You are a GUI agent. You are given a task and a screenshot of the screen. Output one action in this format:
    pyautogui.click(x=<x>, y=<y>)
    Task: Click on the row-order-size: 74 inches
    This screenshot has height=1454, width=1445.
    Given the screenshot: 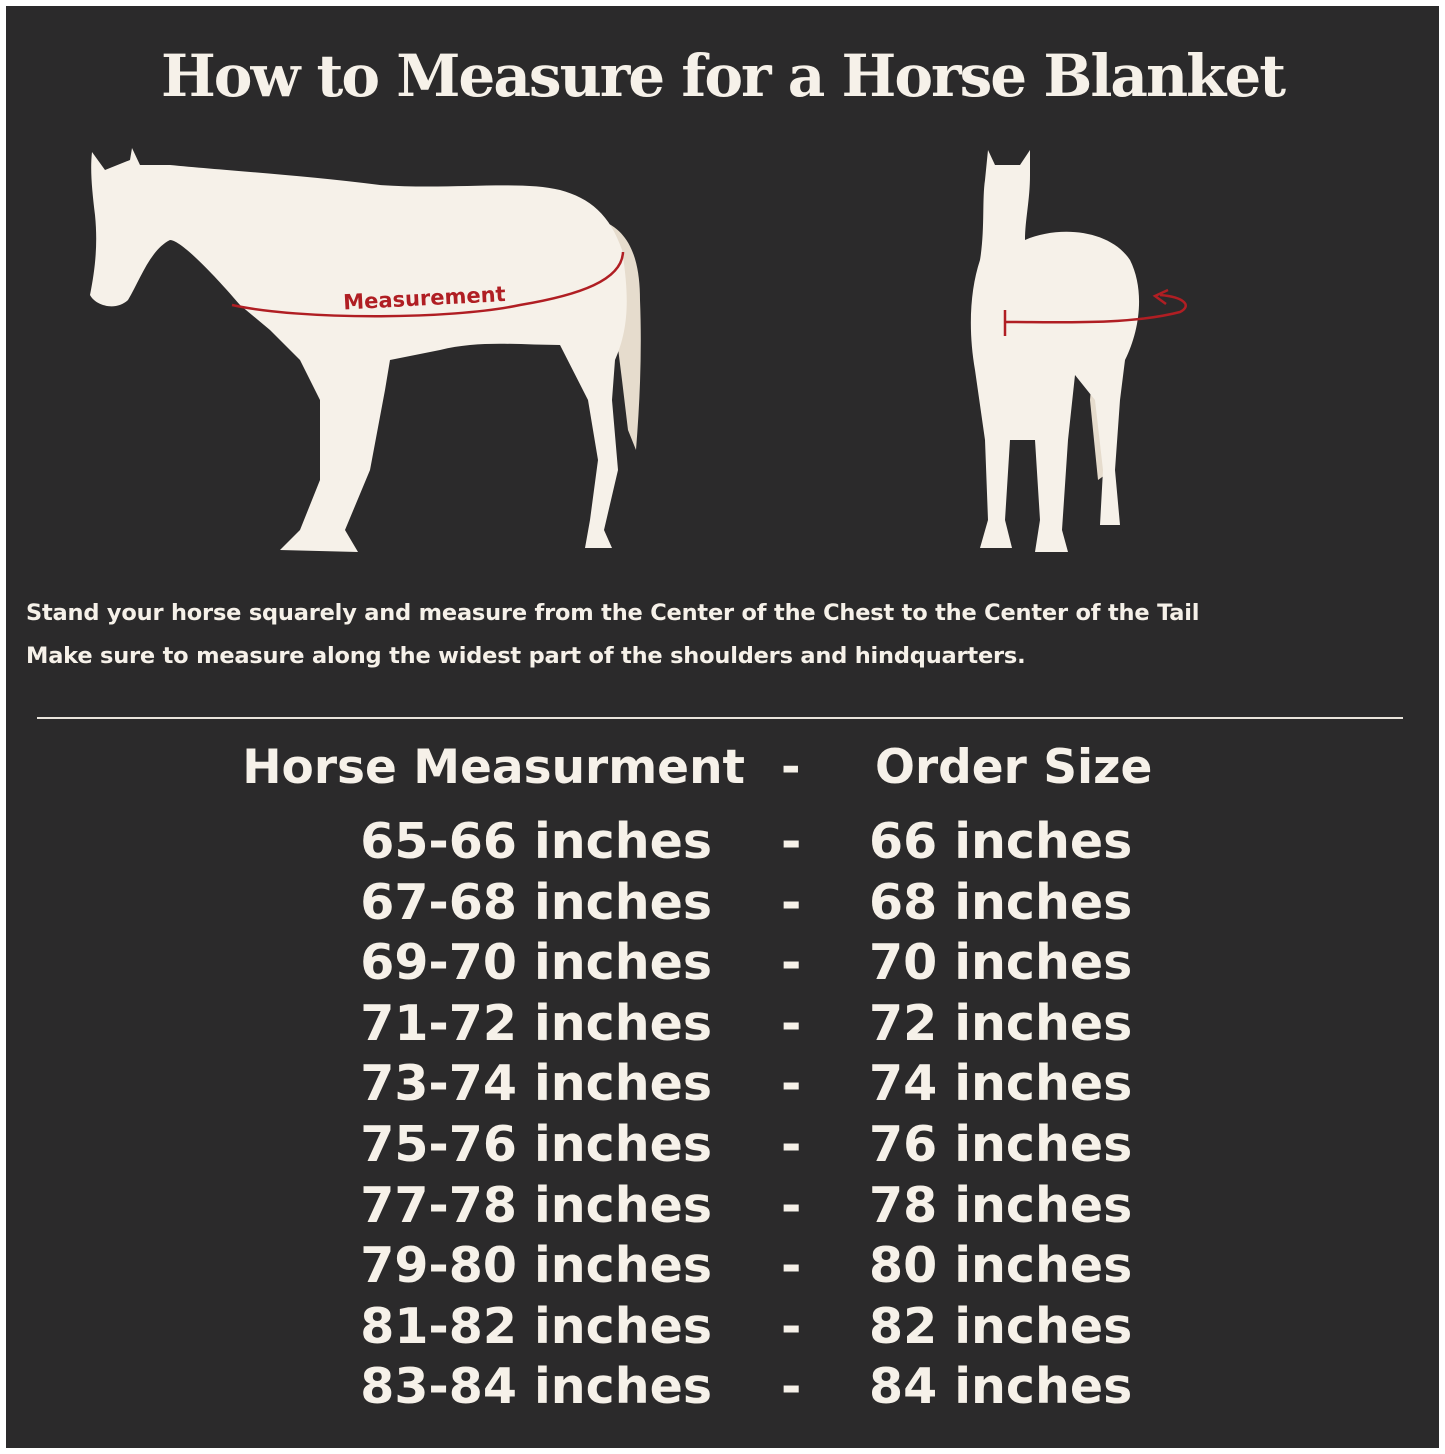 What is the action you would take?
    pyautogui.click(x=1001, y=1084)
    